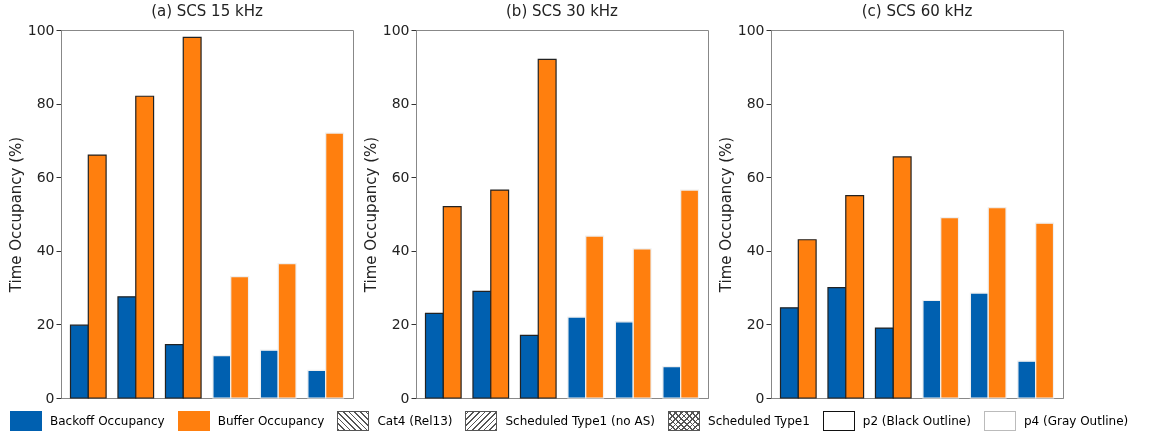  Describe the element at coordinates (271, 421) in the screenshot. I see `legend-label: Buffer Occupancy` at that location.